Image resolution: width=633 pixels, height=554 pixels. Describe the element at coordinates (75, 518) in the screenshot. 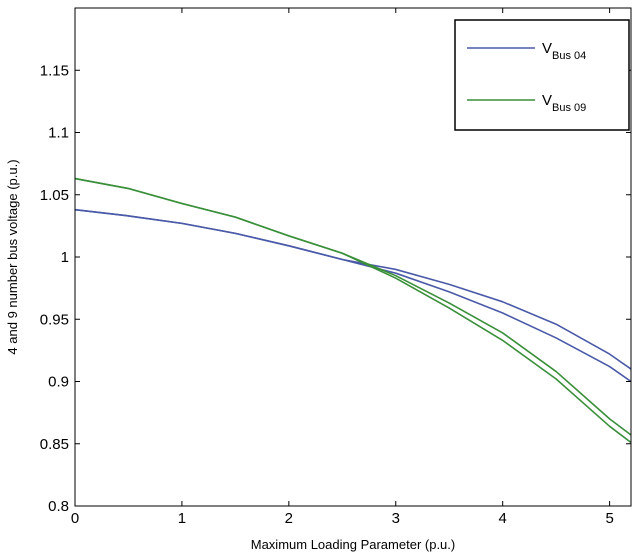

I see `x-tick-label: 0` at that location.